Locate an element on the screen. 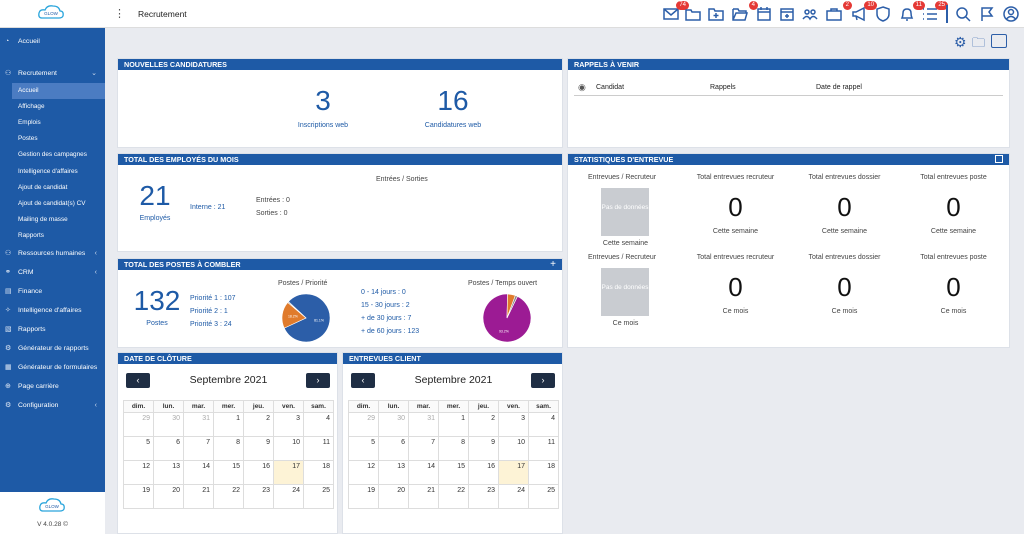 This screenshot has width=1024, height=534. flag-icon is located at coordinates (988, 14).